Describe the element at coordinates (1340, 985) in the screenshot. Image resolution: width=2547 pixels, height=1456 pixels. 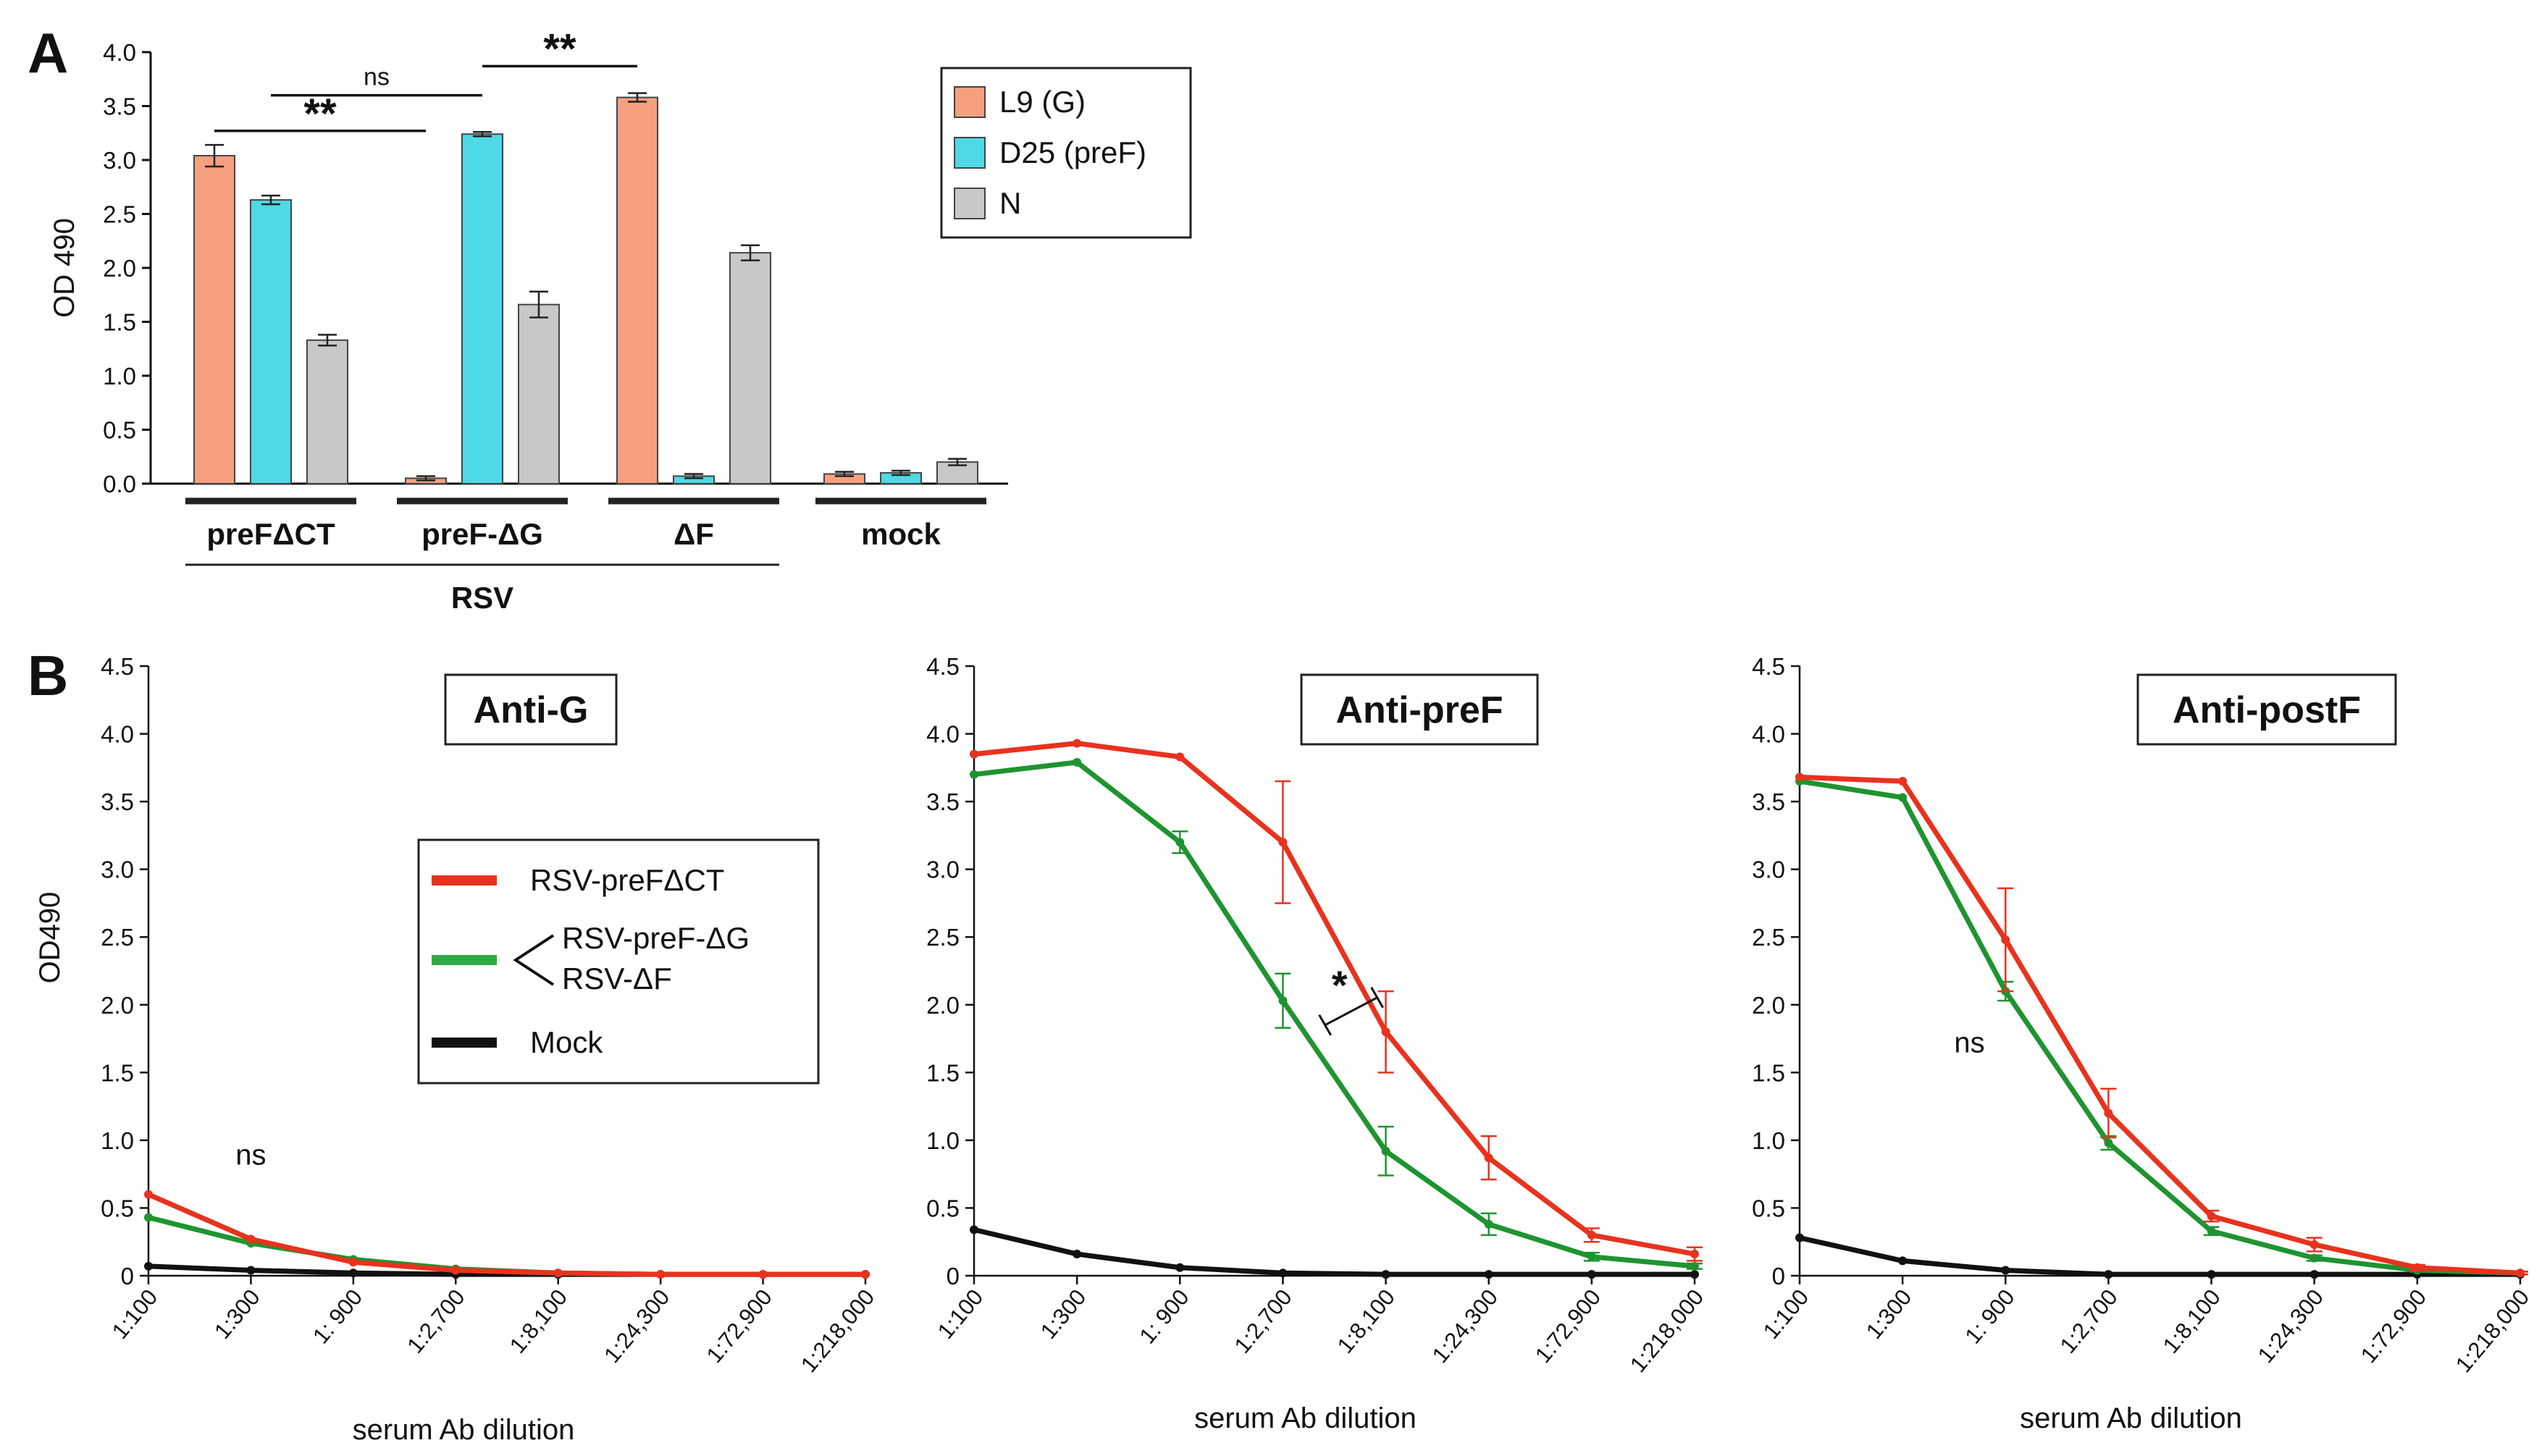
I see `significance-label: *` at that location.